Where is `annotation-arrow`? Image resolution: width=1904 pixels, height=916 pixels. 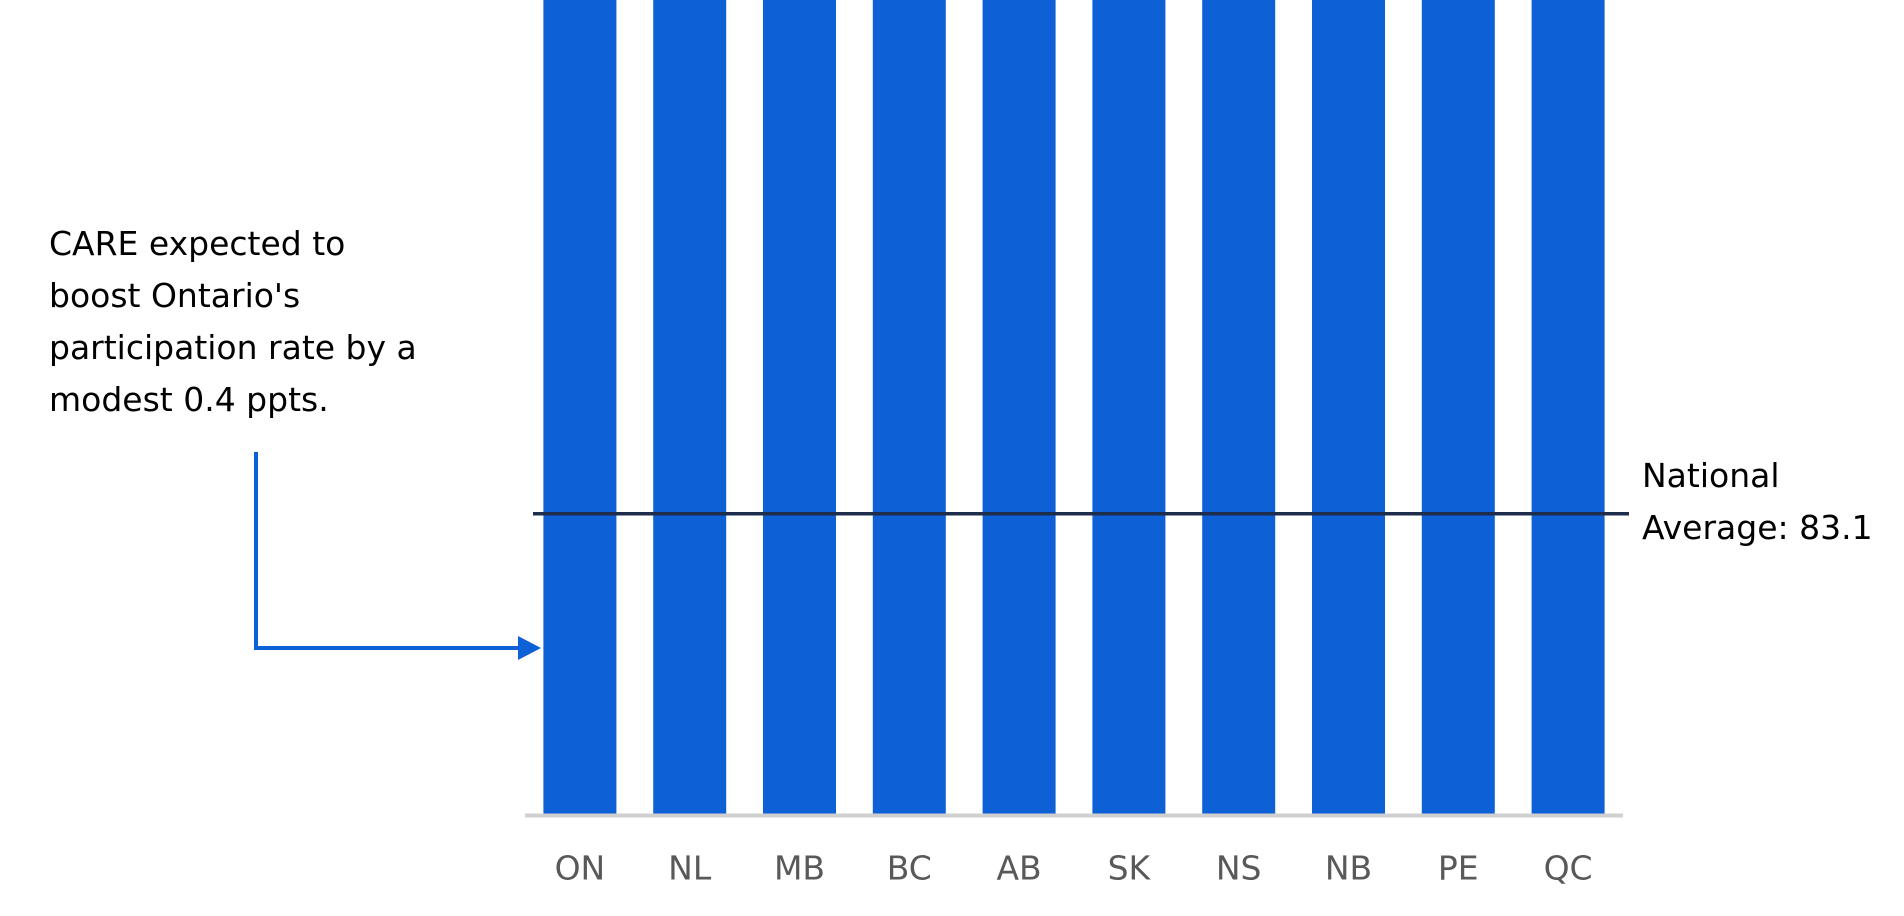 annotation-arrow is located at coordinates (388, 551).